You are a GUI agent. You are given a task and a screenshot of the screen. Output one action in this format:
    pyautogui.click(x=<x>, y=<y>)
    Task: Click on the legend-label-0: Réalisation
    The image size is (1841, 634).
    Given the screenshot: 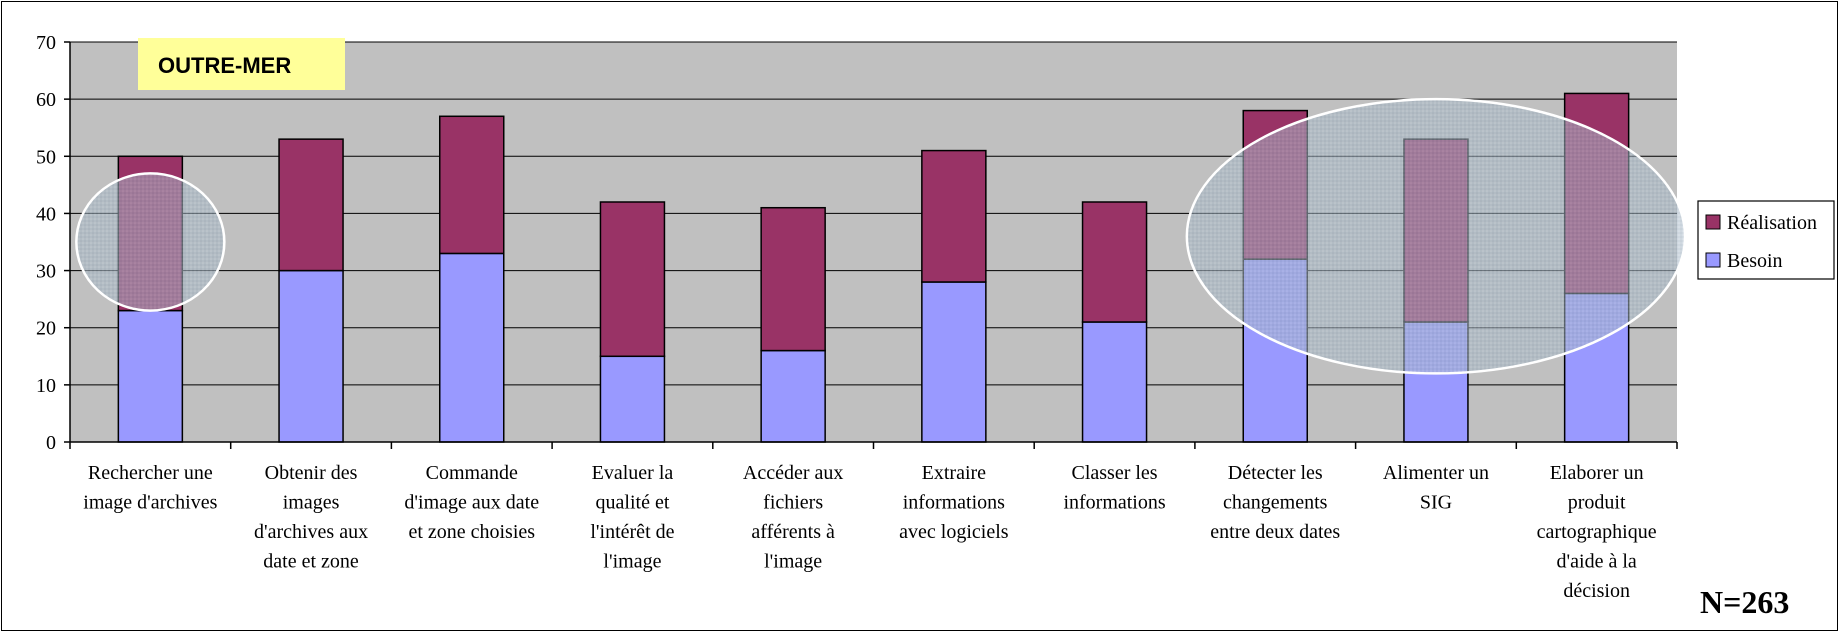 What is the action you would take?
    pyautogui.click(x=1772, y=223)
    